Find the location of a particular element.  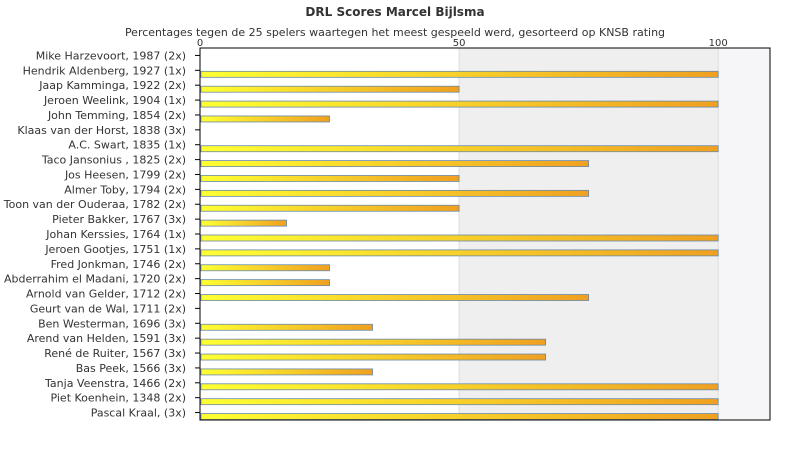

category-label: Jeroen Weelink, 1904 (1x) is located at coordinates (114, 100).